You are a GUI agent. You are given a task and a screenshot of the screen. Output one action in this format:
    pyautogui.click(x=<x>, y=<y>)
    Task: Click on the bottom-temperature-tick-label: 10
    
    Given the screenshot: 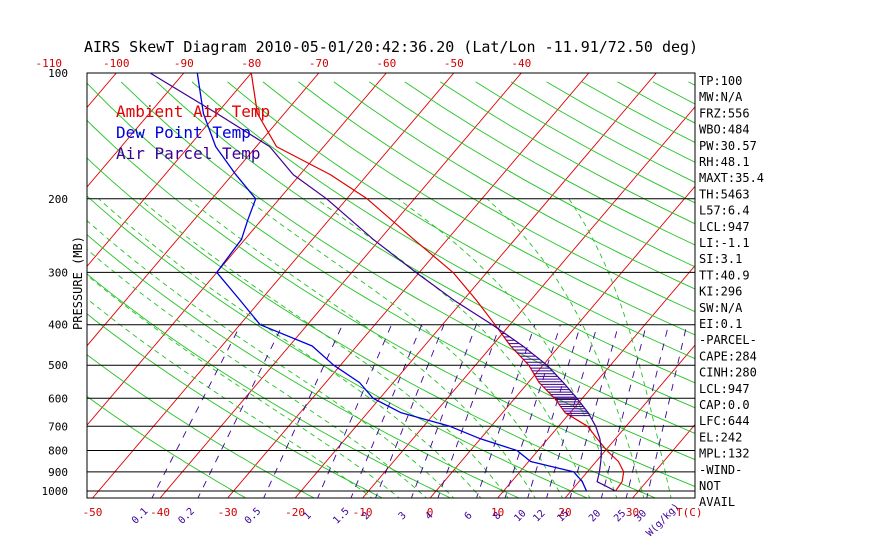 What is the action you would take?
    pyautogui.click(x=497, y=512)
    